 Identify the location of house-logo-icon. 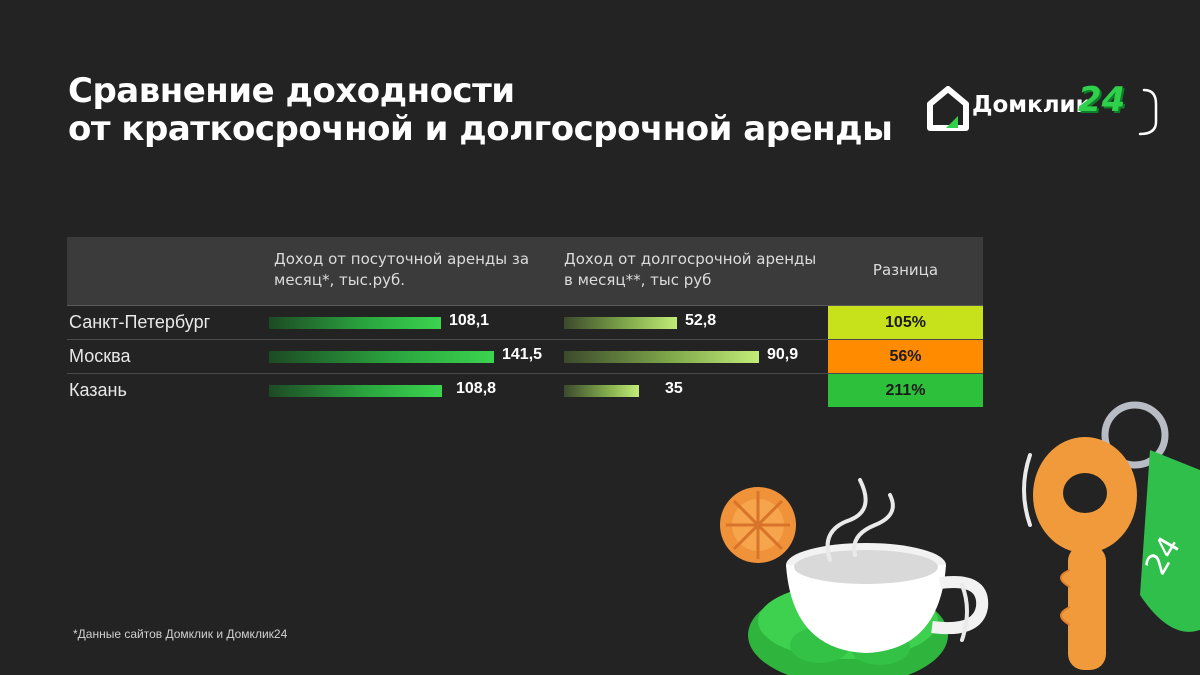
(948, 108).